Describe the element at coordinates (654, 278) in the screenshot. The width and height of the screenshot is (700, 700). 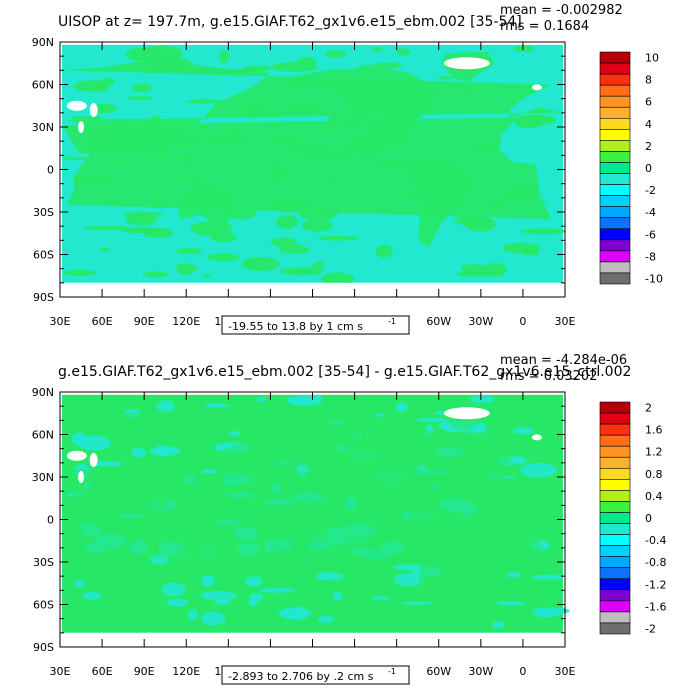
I see `colorbar-label: -10` at that location.